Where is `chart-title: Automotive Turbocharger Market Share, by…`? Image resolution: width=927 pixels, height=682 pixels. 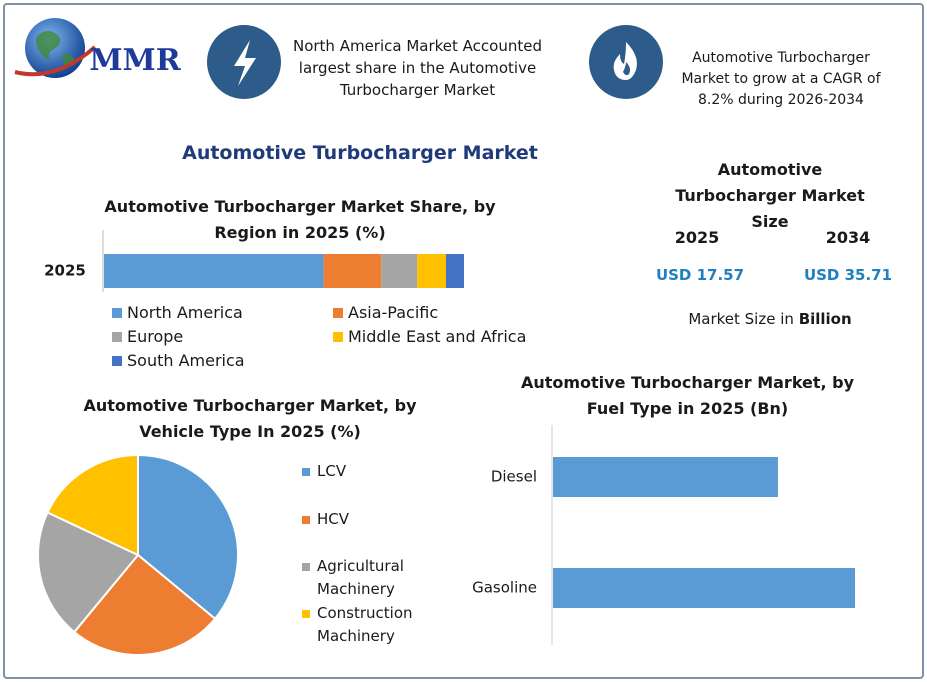
chart-title: Automotive Turbocharger Market Share, by… is located at coordinates (300, 219).